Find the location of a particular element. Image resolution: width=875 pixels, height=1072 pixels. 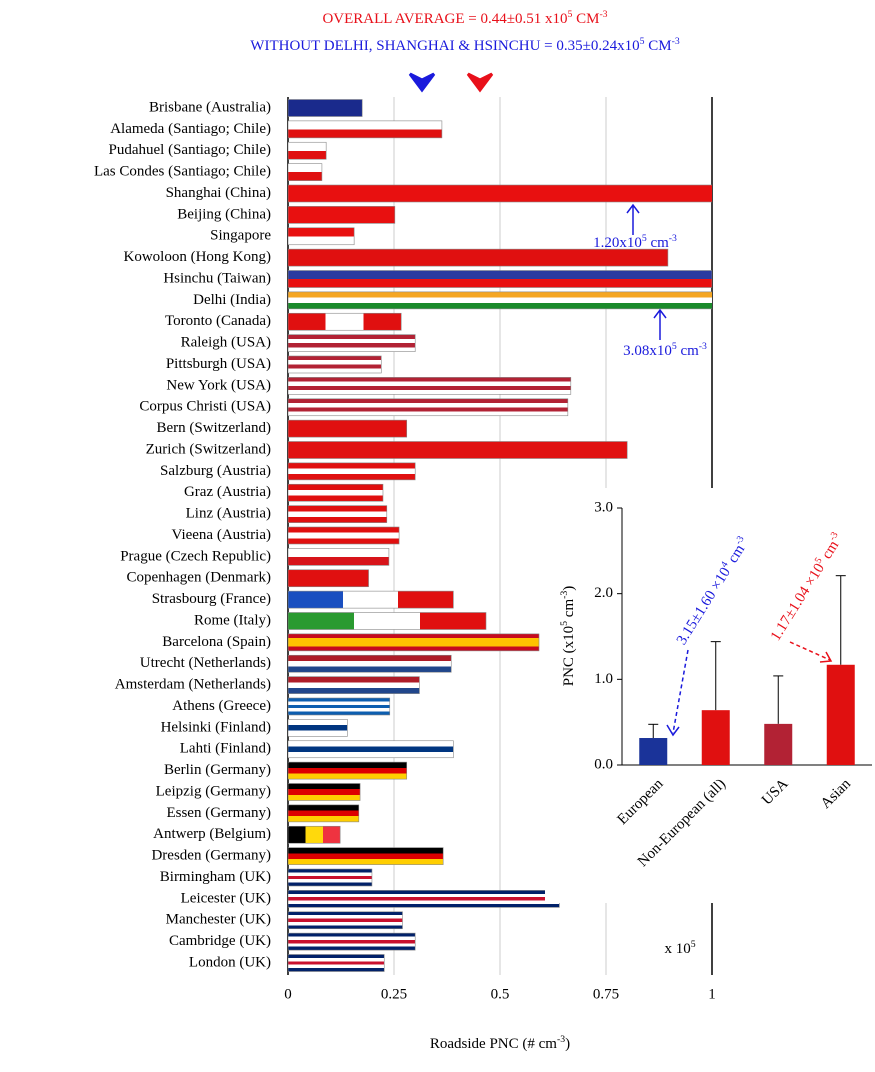

y-tick-label: Beijing (China) is located at coordinates (224, 214).